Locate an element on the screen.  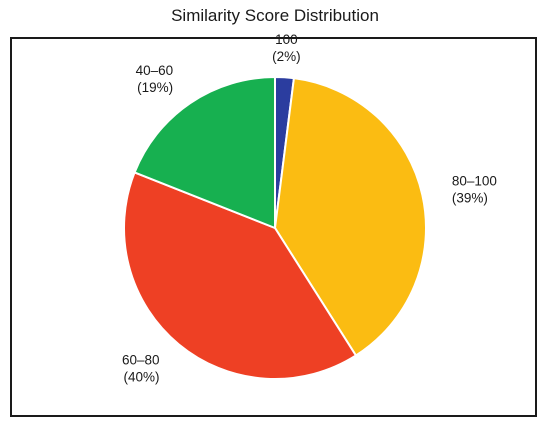
pie-slice-label-2: 60–80 (40%) is located at coordinates (141, 369).